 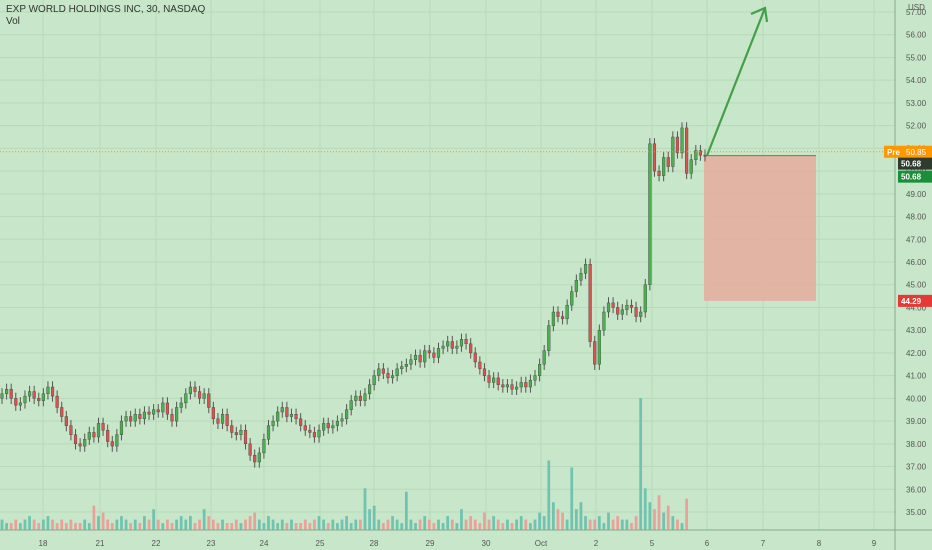 I want to click on y-tick-label: 55.00, so click(x=916, y=57).